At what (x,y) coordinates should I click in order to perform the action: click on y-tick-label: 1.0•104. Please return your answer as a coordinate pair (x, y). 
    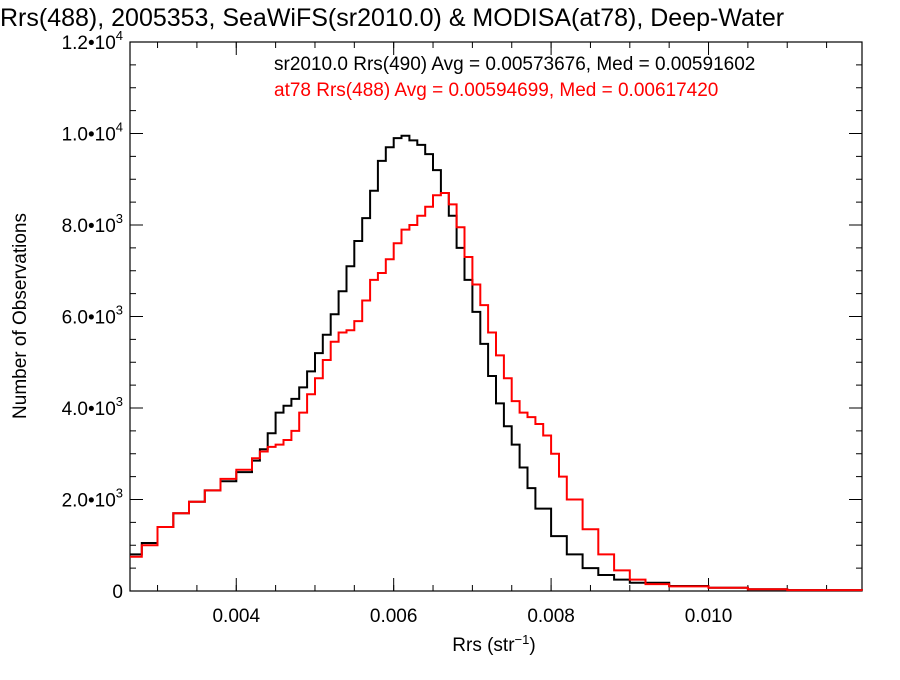
    Looking at the image, I should click on (92, 133).